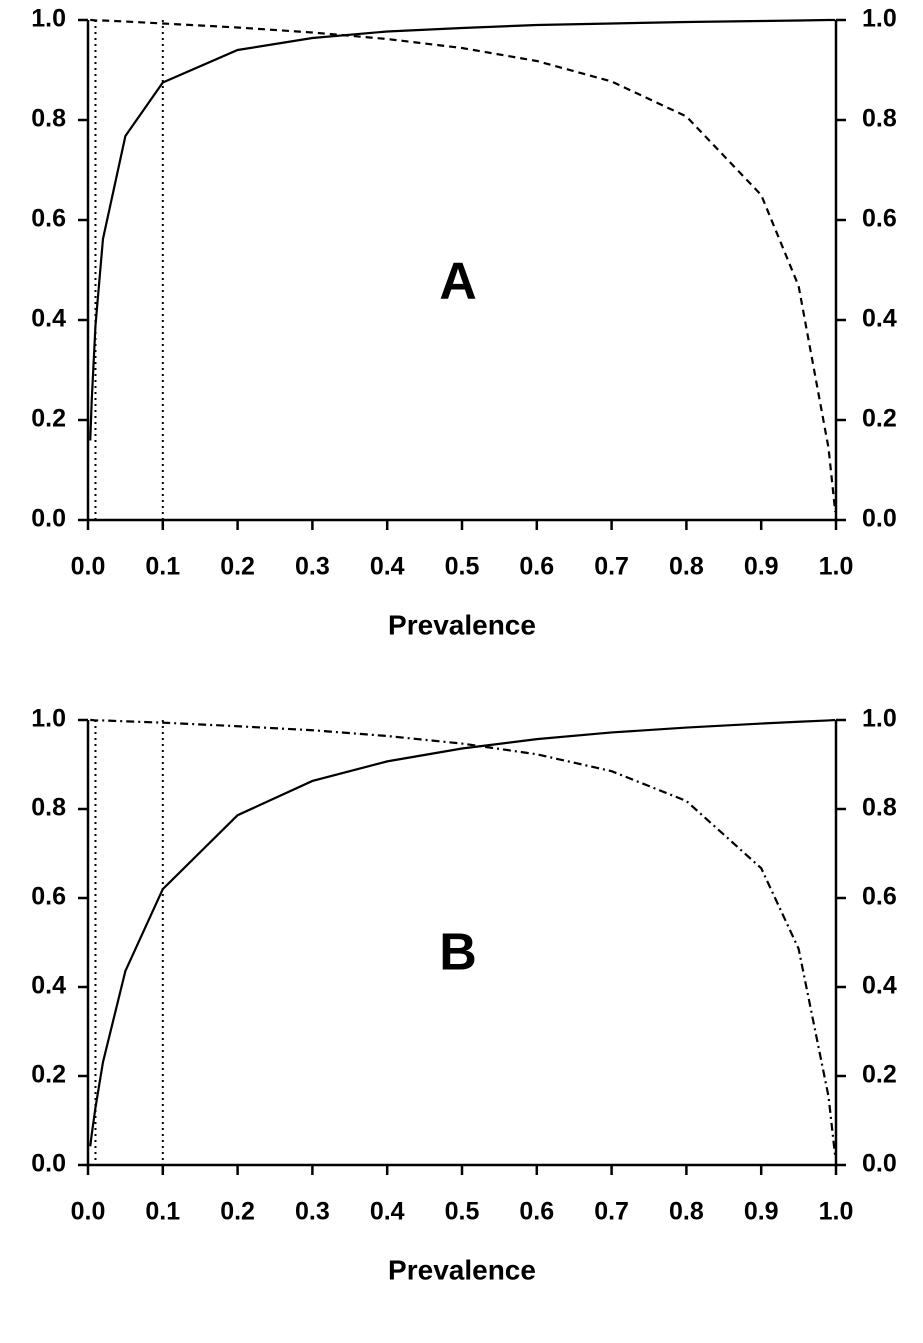 This screenshot has width=923, height=1343. I want to click on panel-label: B, so click(458, 953).